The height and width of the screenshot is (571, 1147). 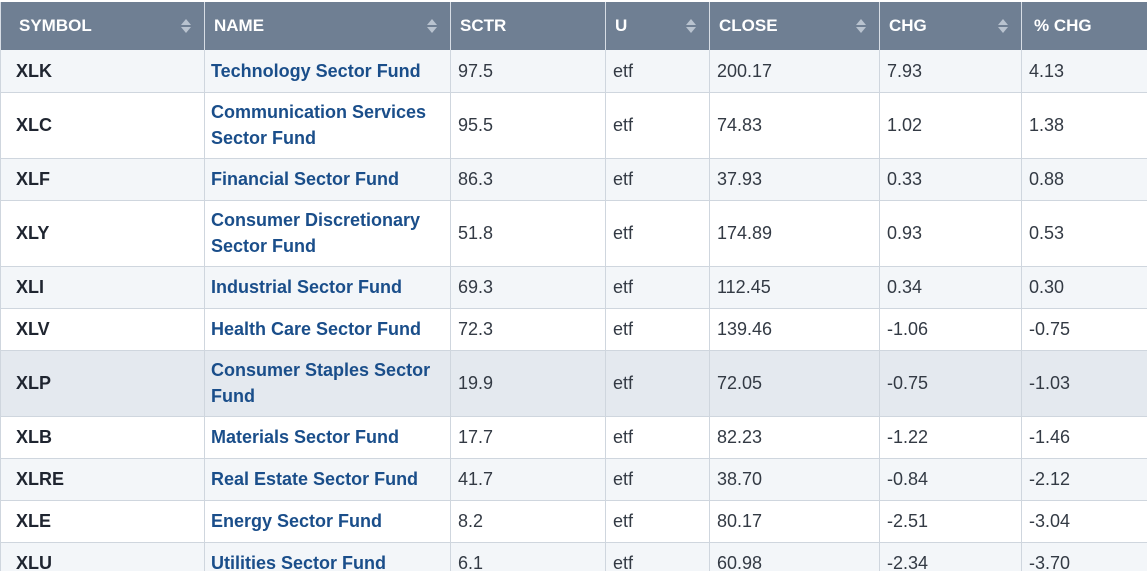 I want to click on fund-name-link: Real Estate Sector Fund, so click(x=315, y=479).